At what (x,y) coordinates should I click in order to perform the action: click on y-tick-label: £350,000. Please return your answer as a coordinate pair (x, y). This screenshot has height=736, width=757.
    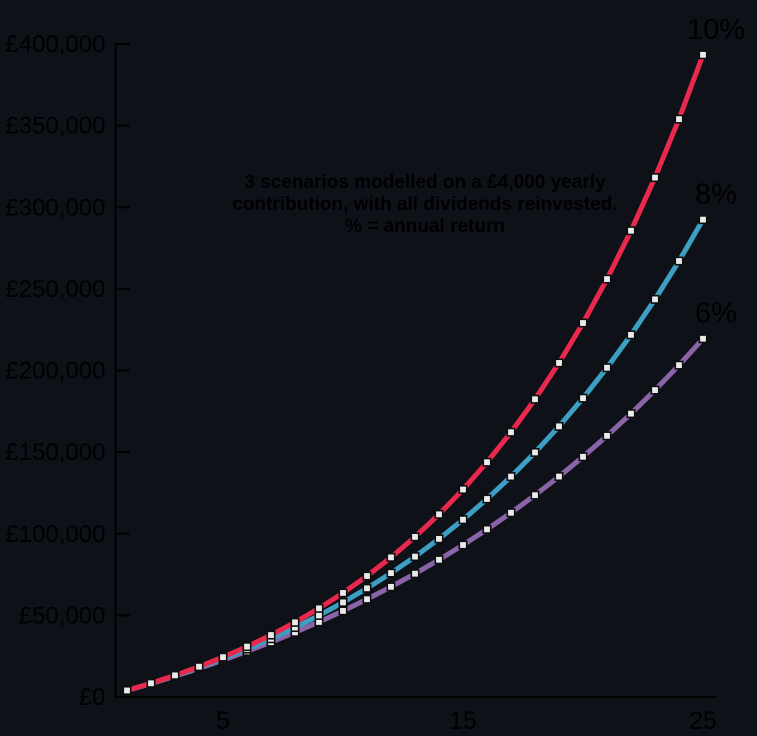
    Looking at the image, I should click on (55, 126).